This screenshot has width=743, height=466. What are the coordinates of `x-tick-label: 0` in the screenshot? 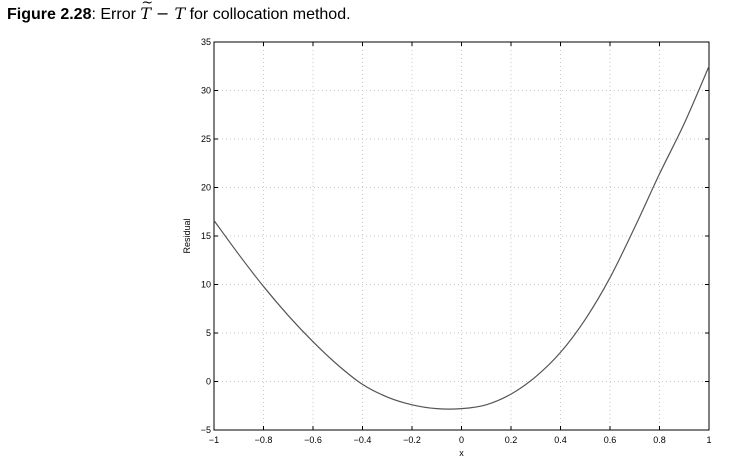 It's located at (461, 440).